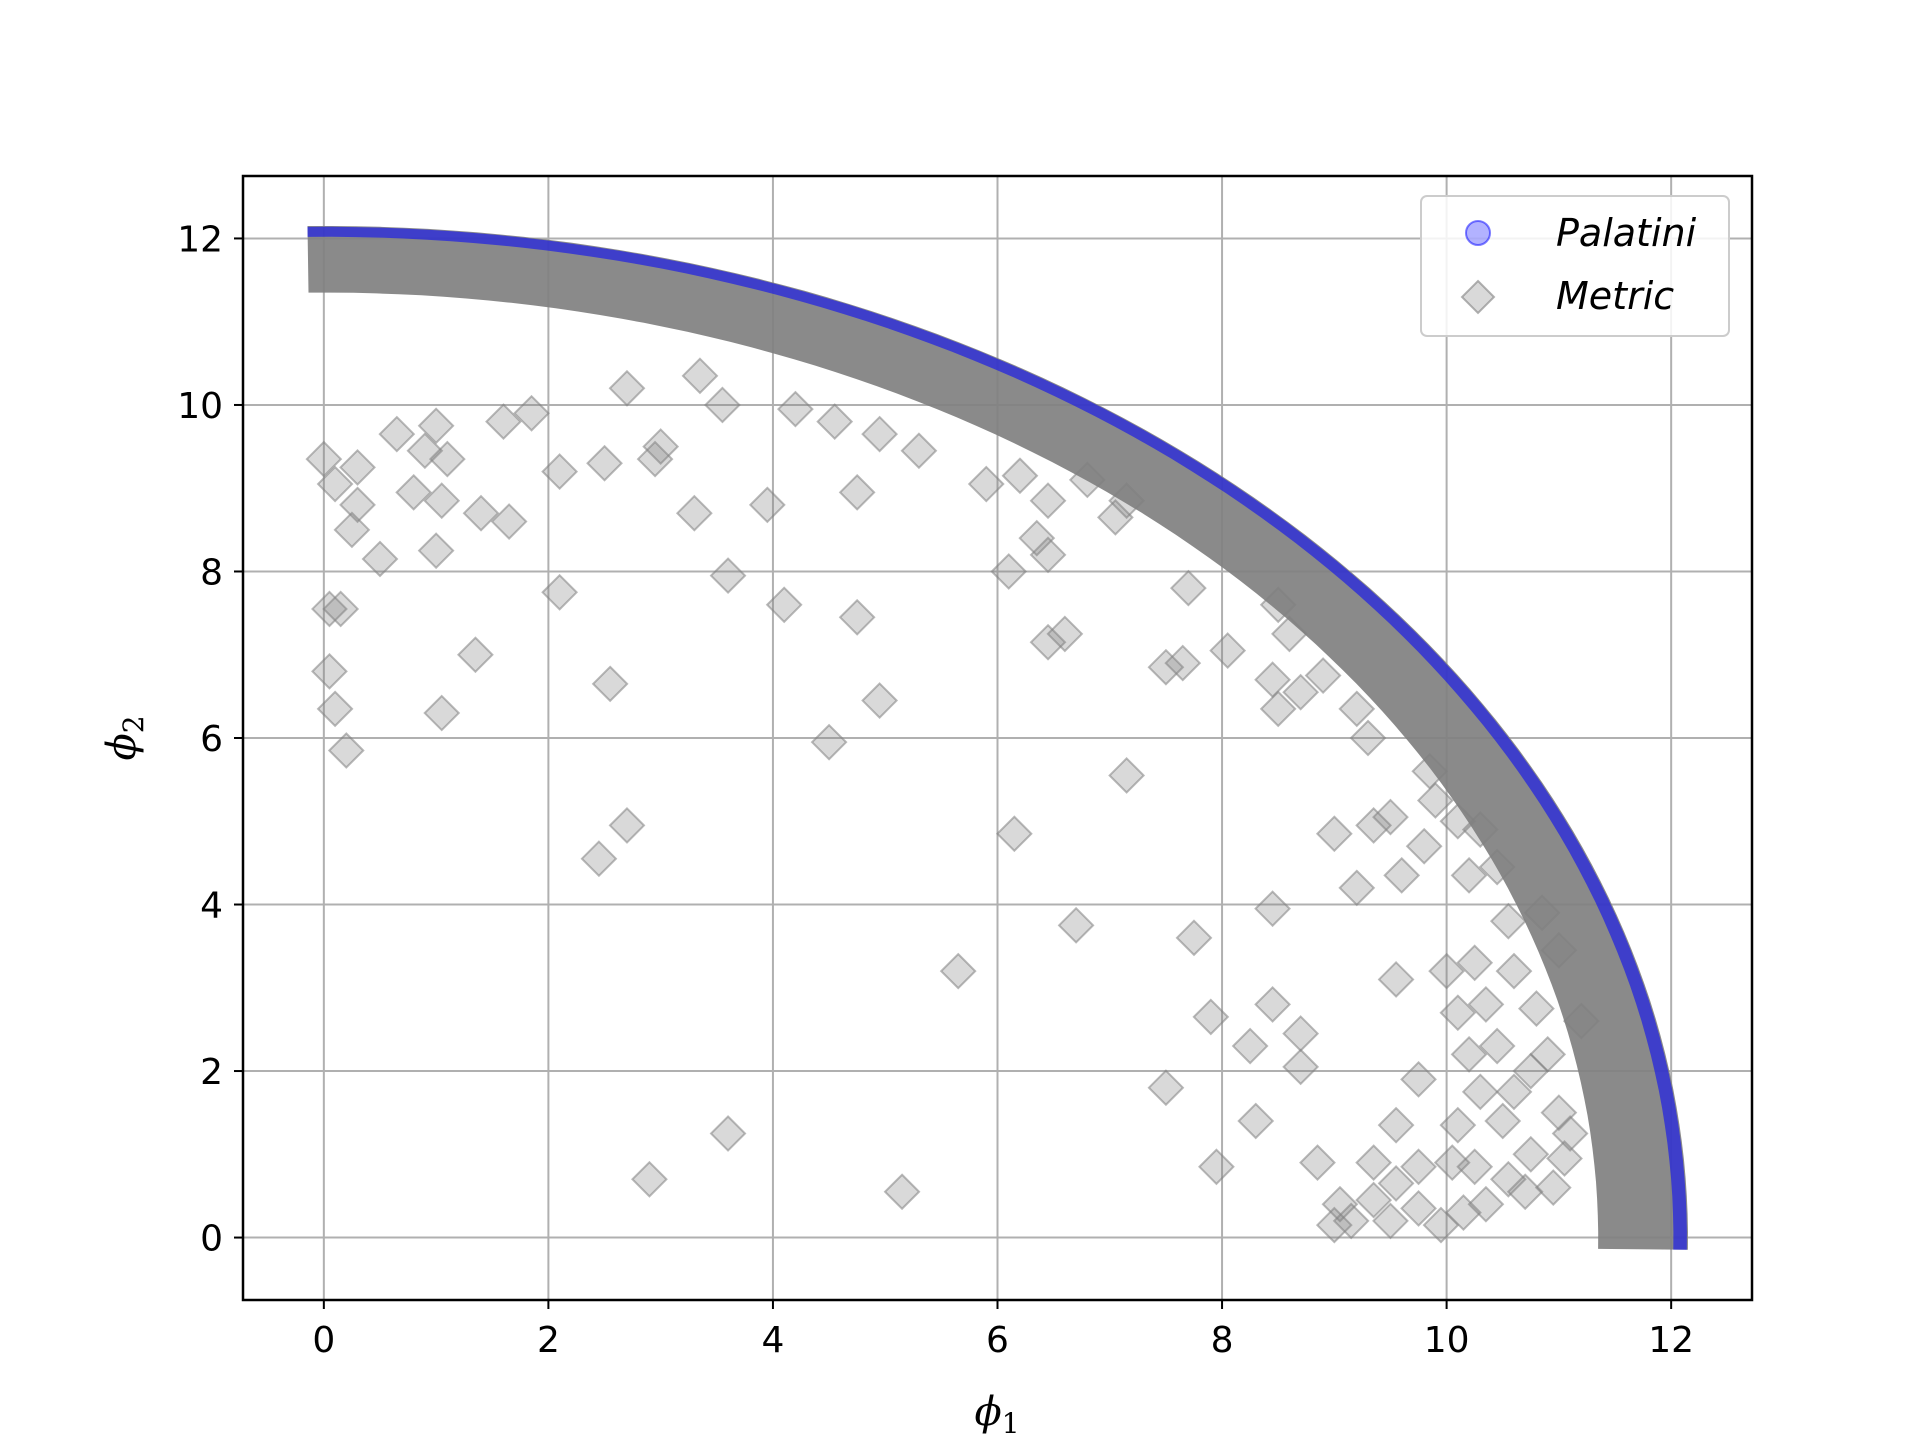  Describe the element at coordinates (211, 906) in the screenshot. I see `y-tick-label: 4` at that location.